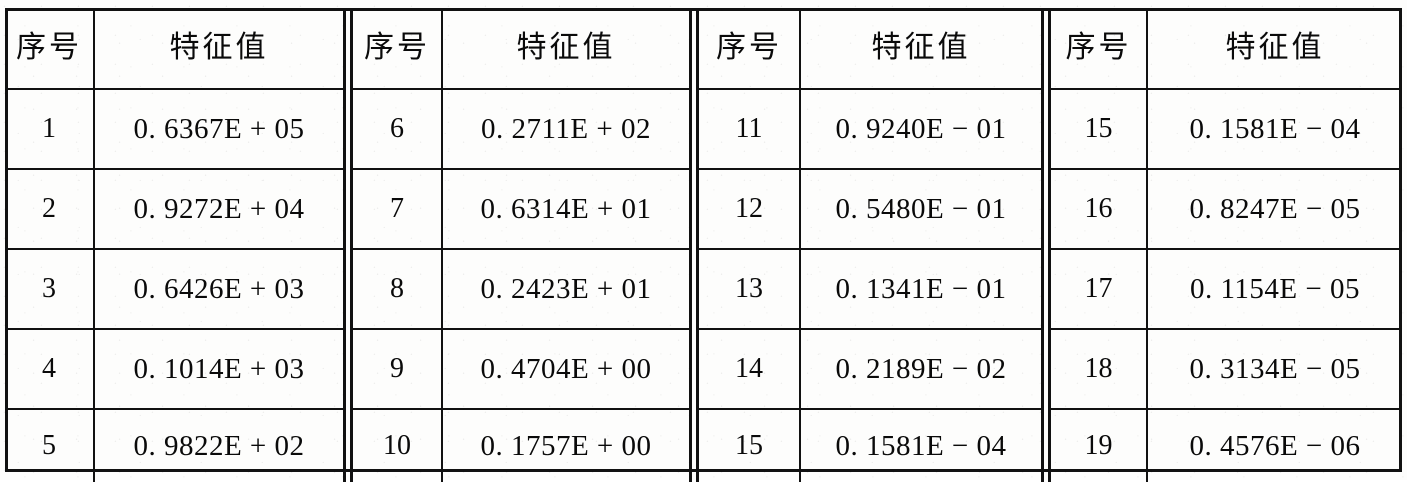 This screenshot has width=1407, height=482. Describe the element at coordinates (397, 208) in the screenshot. I see `cell-index: 7` at that location.